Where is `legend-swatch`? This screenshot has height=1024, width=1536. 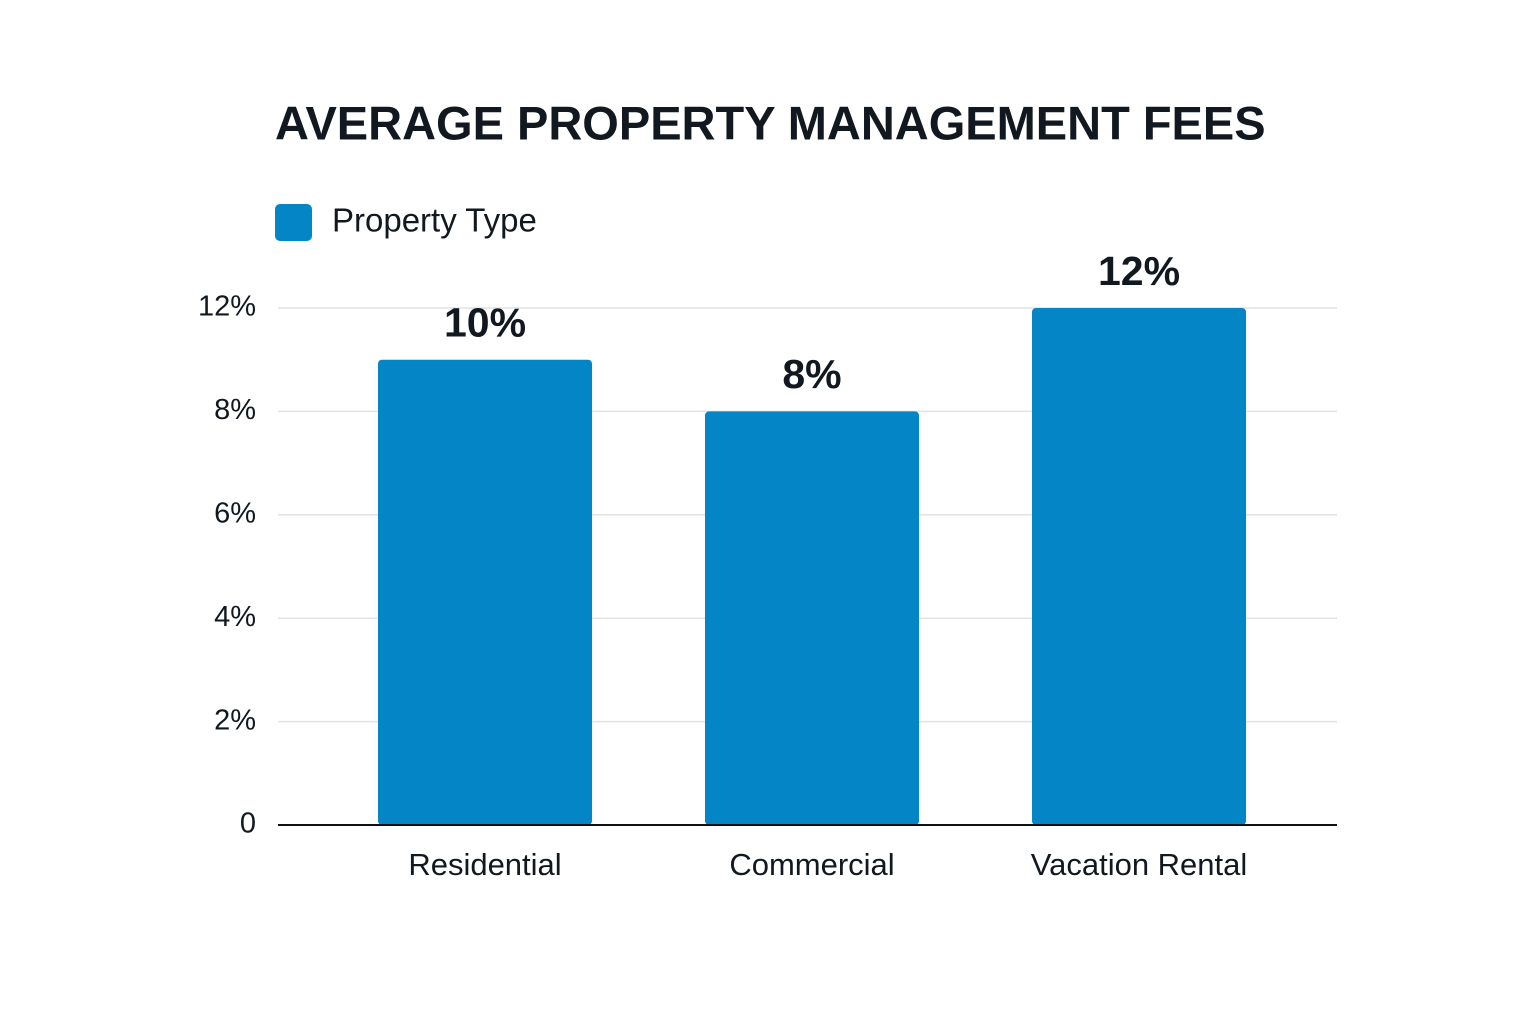 legend-swatch is located at coordinates (293, 222).